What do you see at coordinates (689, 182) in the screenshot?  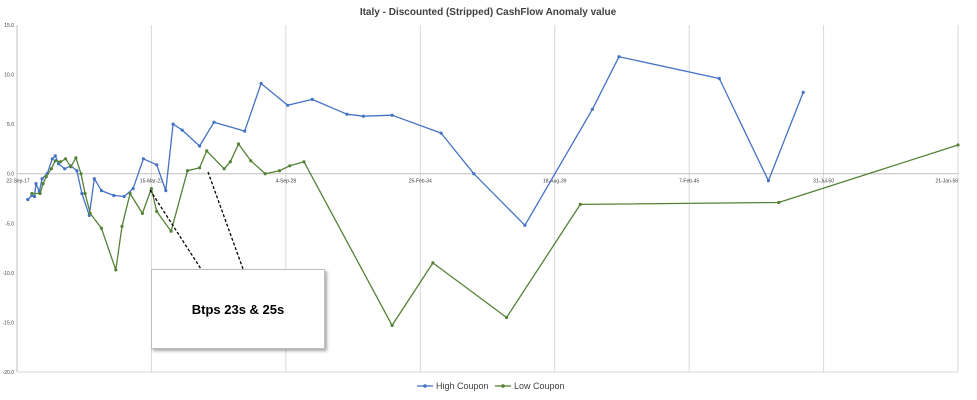 I see `x-tick-label: 7-Feb-45` at bounding box center [689, 182].